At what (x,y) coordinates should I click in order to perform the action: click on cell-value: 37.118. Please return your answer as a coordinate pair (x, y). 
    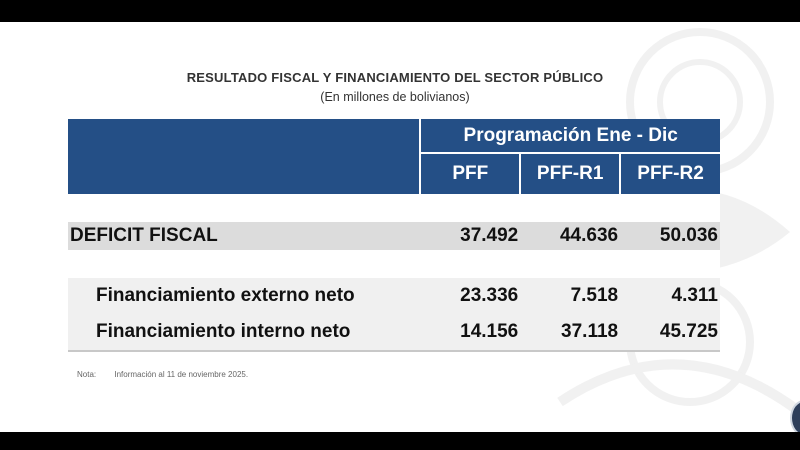
    Looking at the image, I should click on (570, 333).